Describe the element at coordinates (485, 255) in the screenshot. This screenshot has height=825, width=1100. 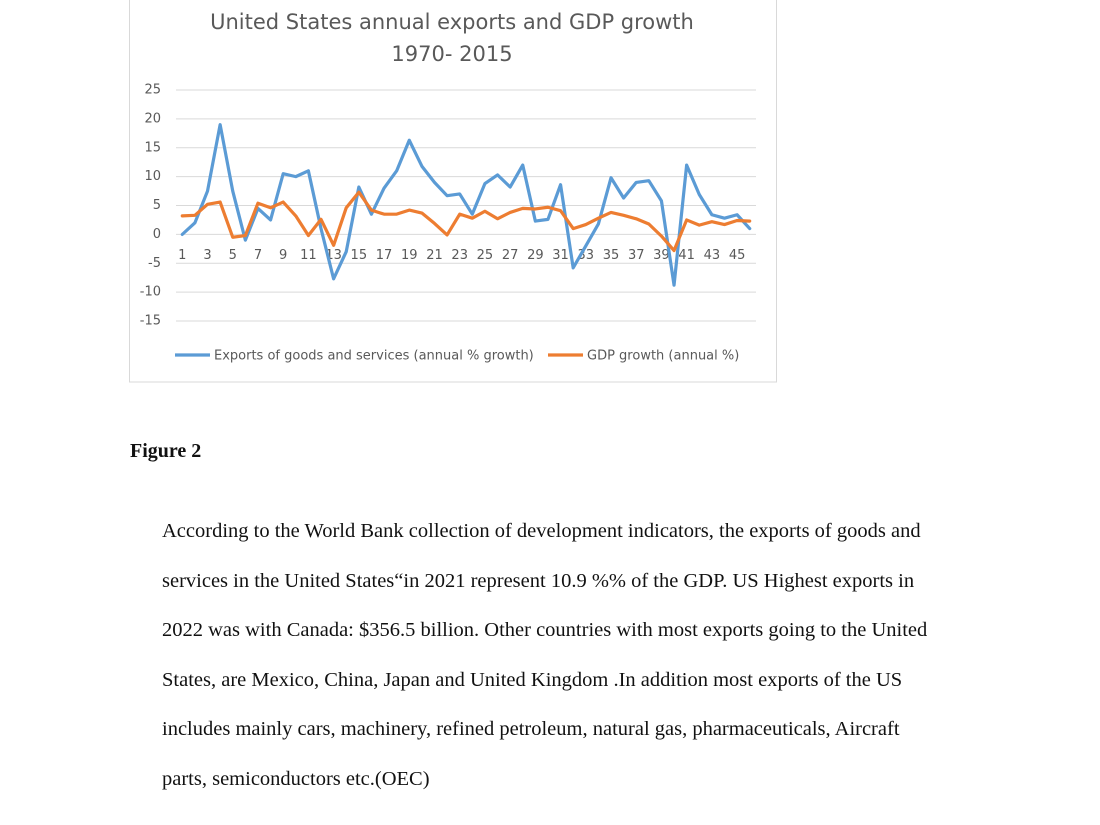
I see `x-tick-label: 25` at that location.